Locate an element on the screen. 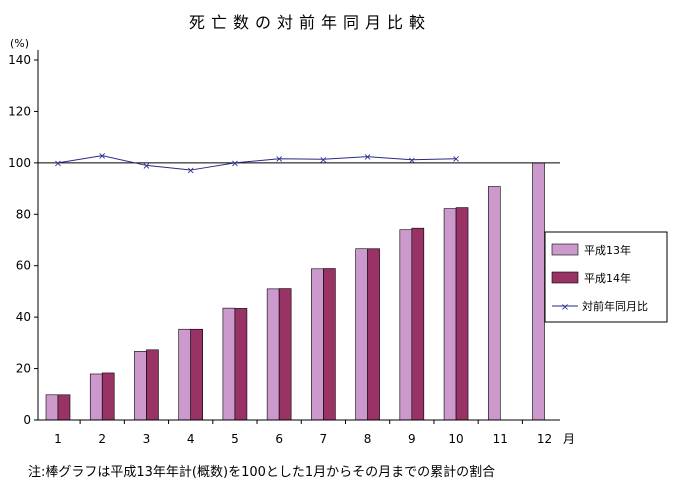 This screenshot has width=675, height=490. legend: 平成13年 平成14年 × 対前年同月比 is located at coordinates (606, 277).